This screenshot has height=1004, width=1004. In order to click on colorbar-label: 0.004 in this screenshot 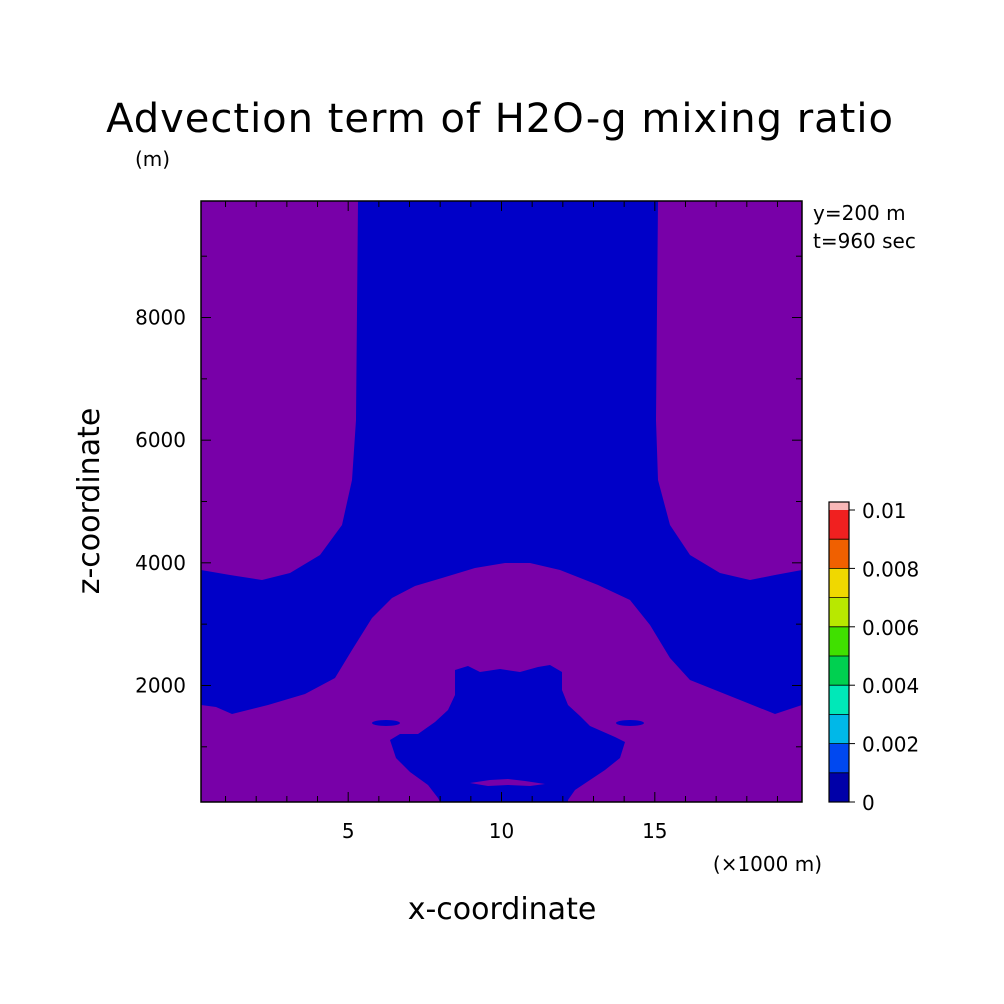, I will do `click(890, 686)`.